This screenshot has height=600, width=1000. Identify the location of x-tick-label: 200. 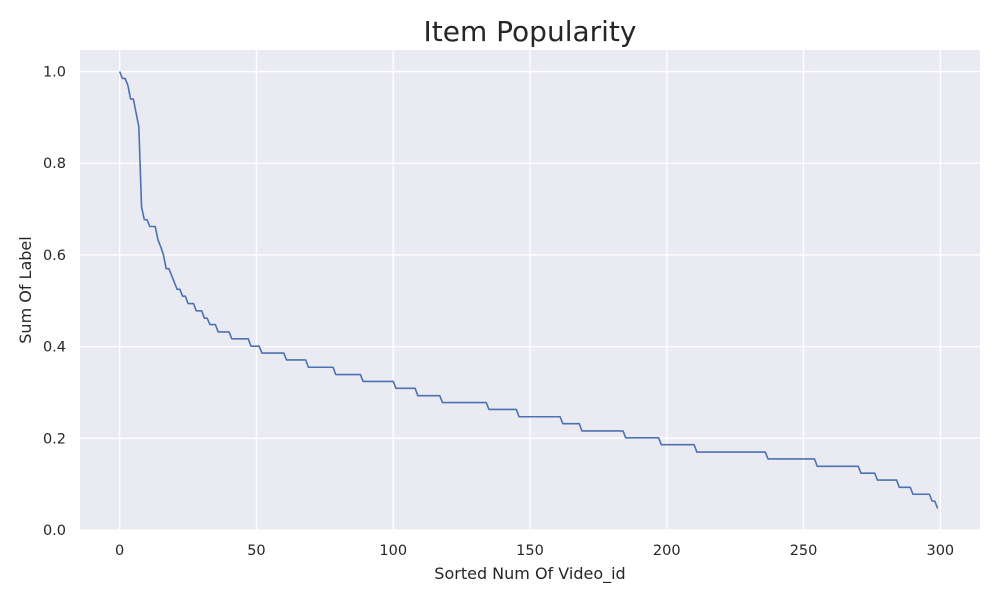
(667, 551).